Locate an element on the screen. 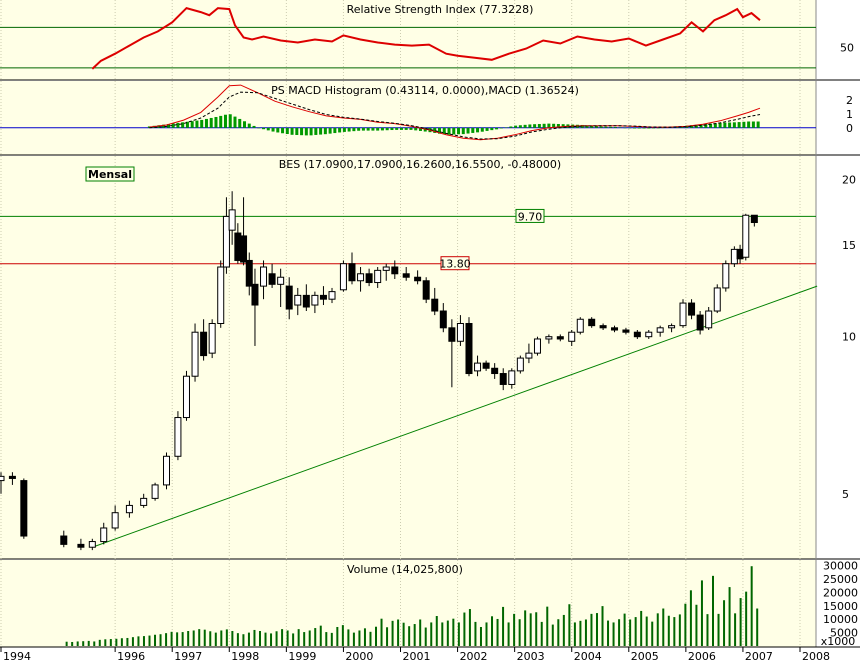 This screenshot has height=665, width=860. macd-tick-label: 0 is located at coordinates (849, 128).